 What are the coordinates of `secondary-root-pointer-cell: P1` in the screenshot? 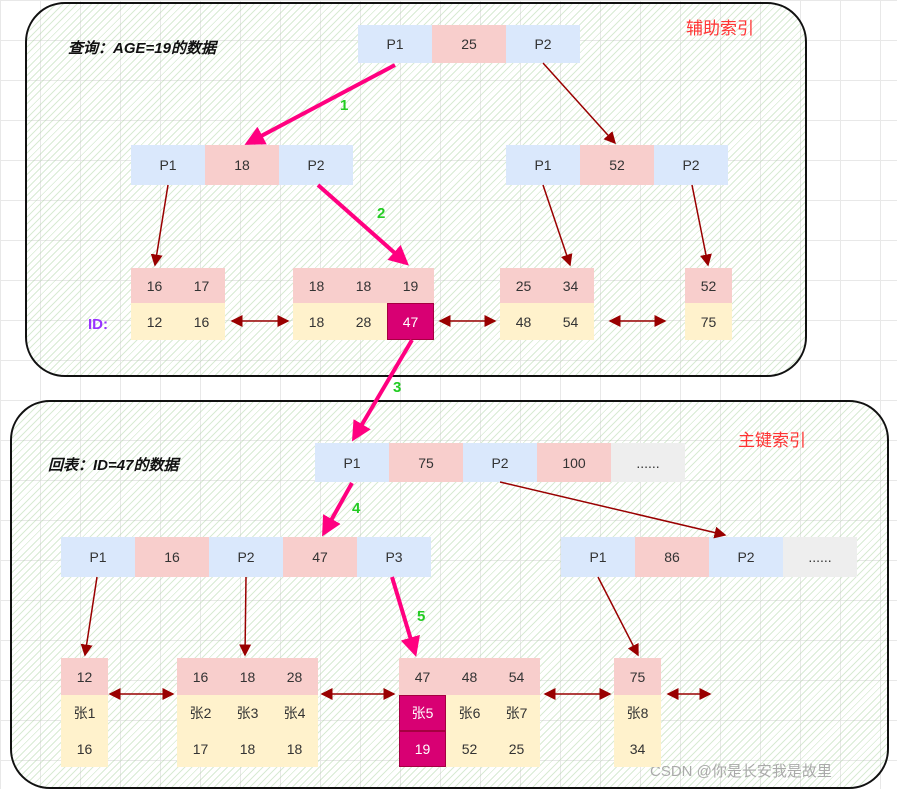 It's located at (395, 44).